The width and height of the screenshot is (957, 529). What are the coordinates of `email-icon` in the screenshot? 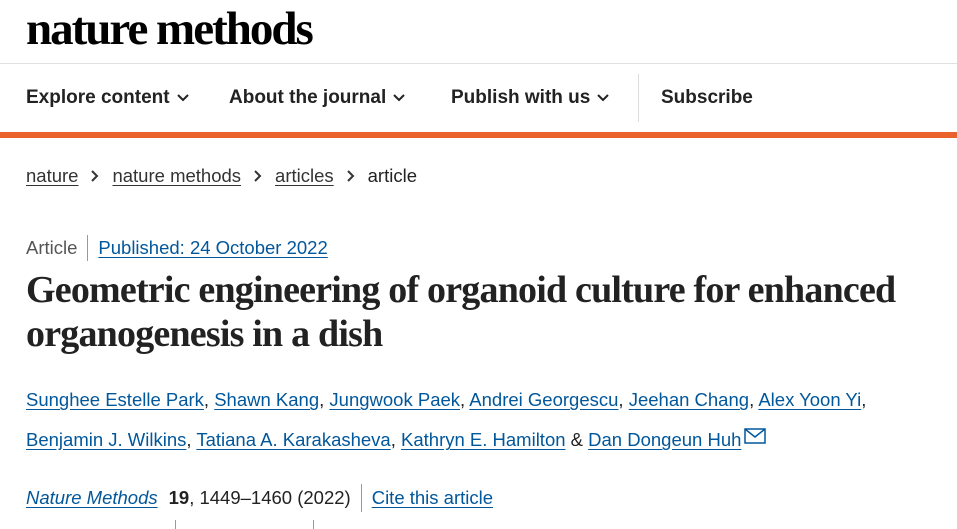 It's located at (755, 436).